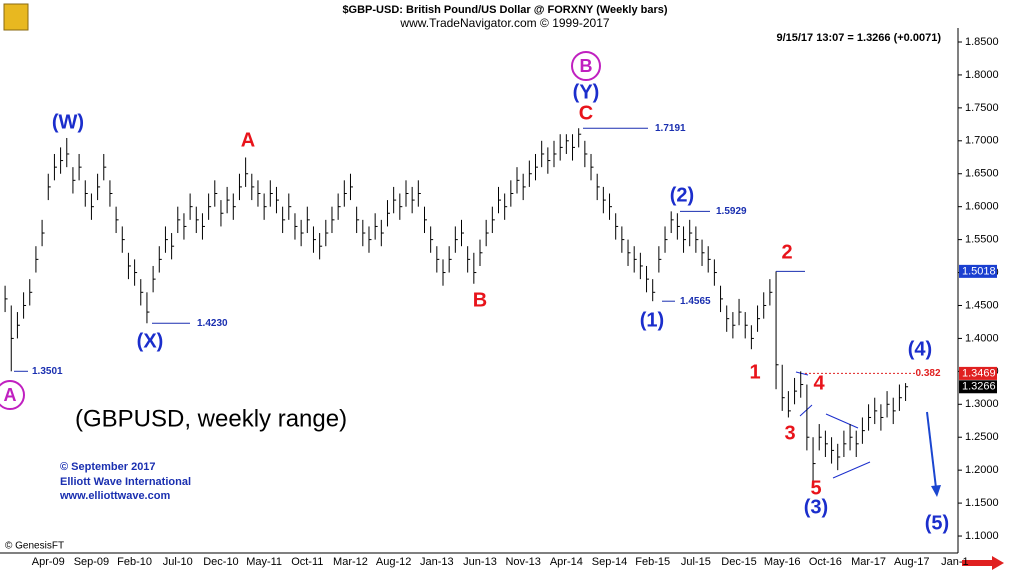 The width and height of the screenshot is (1009, 571). I want to click on scroll-arrow, so click(983, 563).